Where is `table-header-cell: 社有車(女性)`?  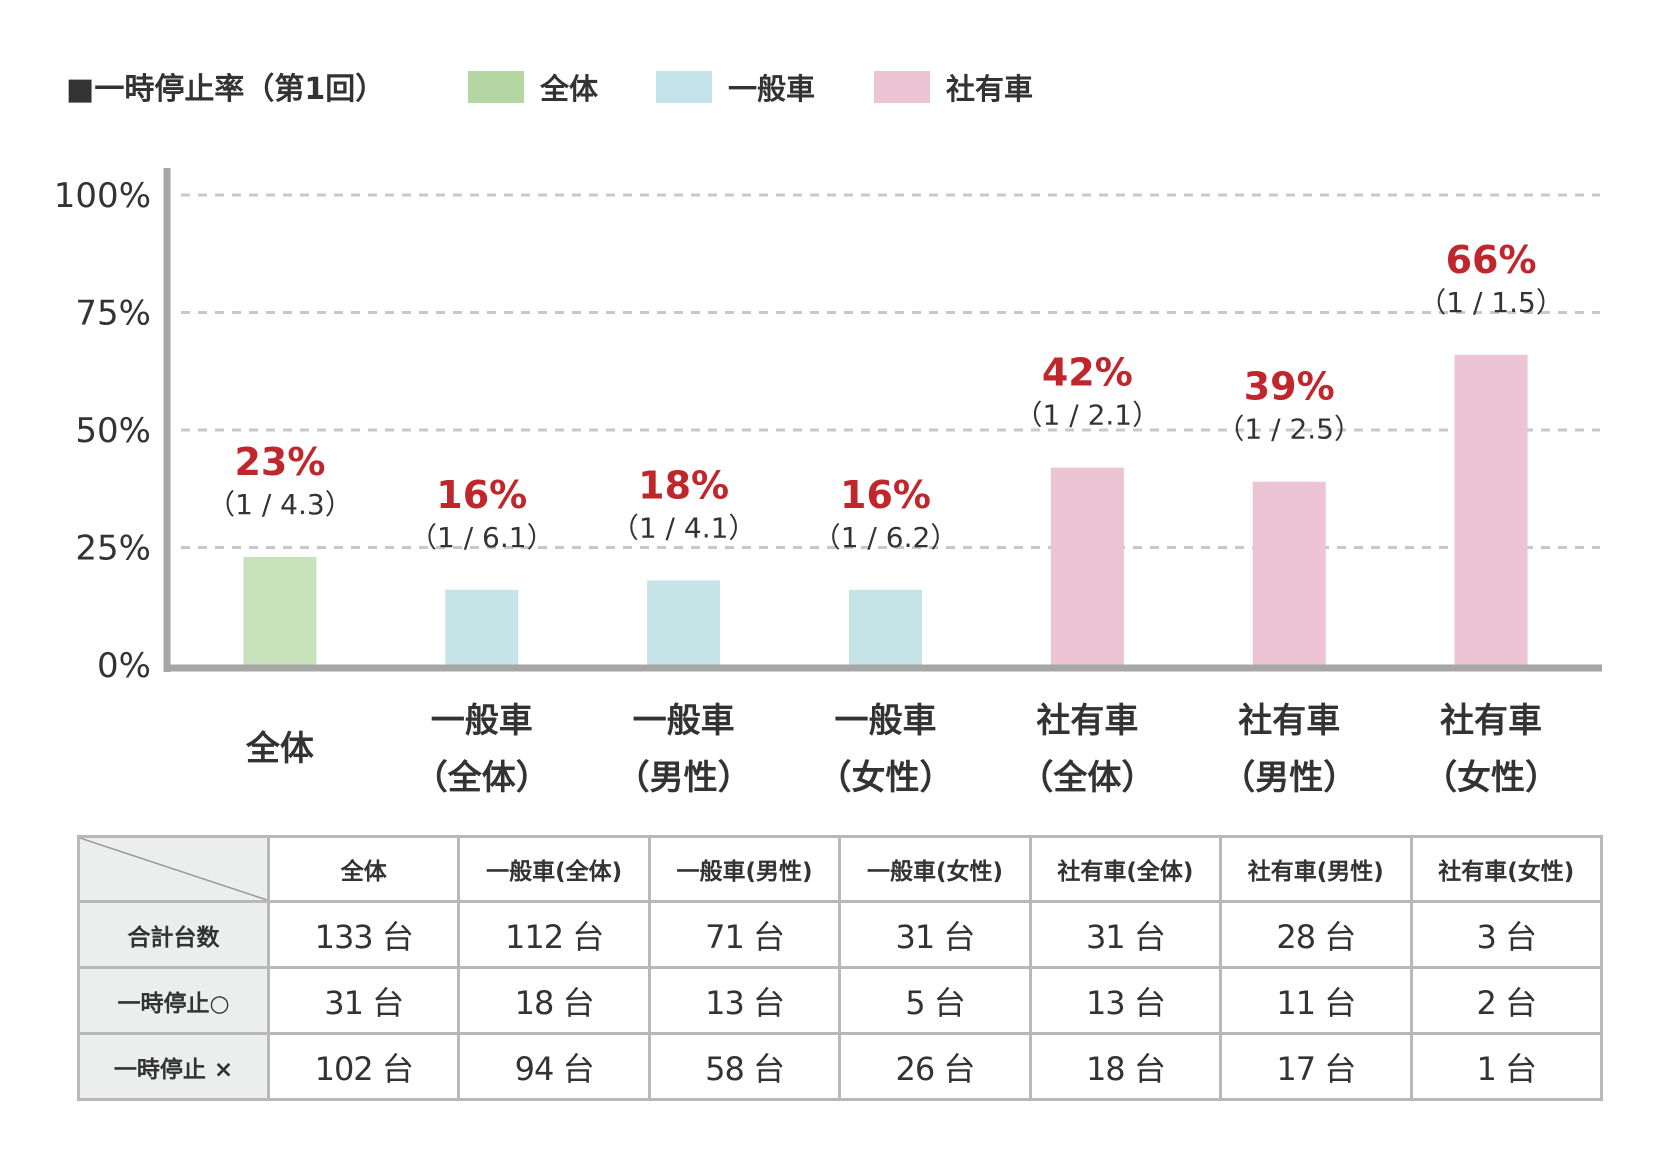
table-header-cell: 社有車(女性) is located at coordinates (1506, 869).